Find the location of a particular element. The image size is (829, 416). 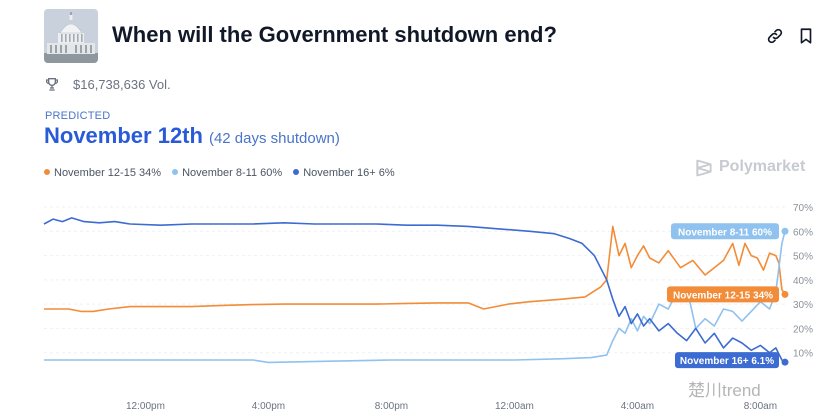

predicted-note: (42 days shutdown) is located at coordinates (274, 138).